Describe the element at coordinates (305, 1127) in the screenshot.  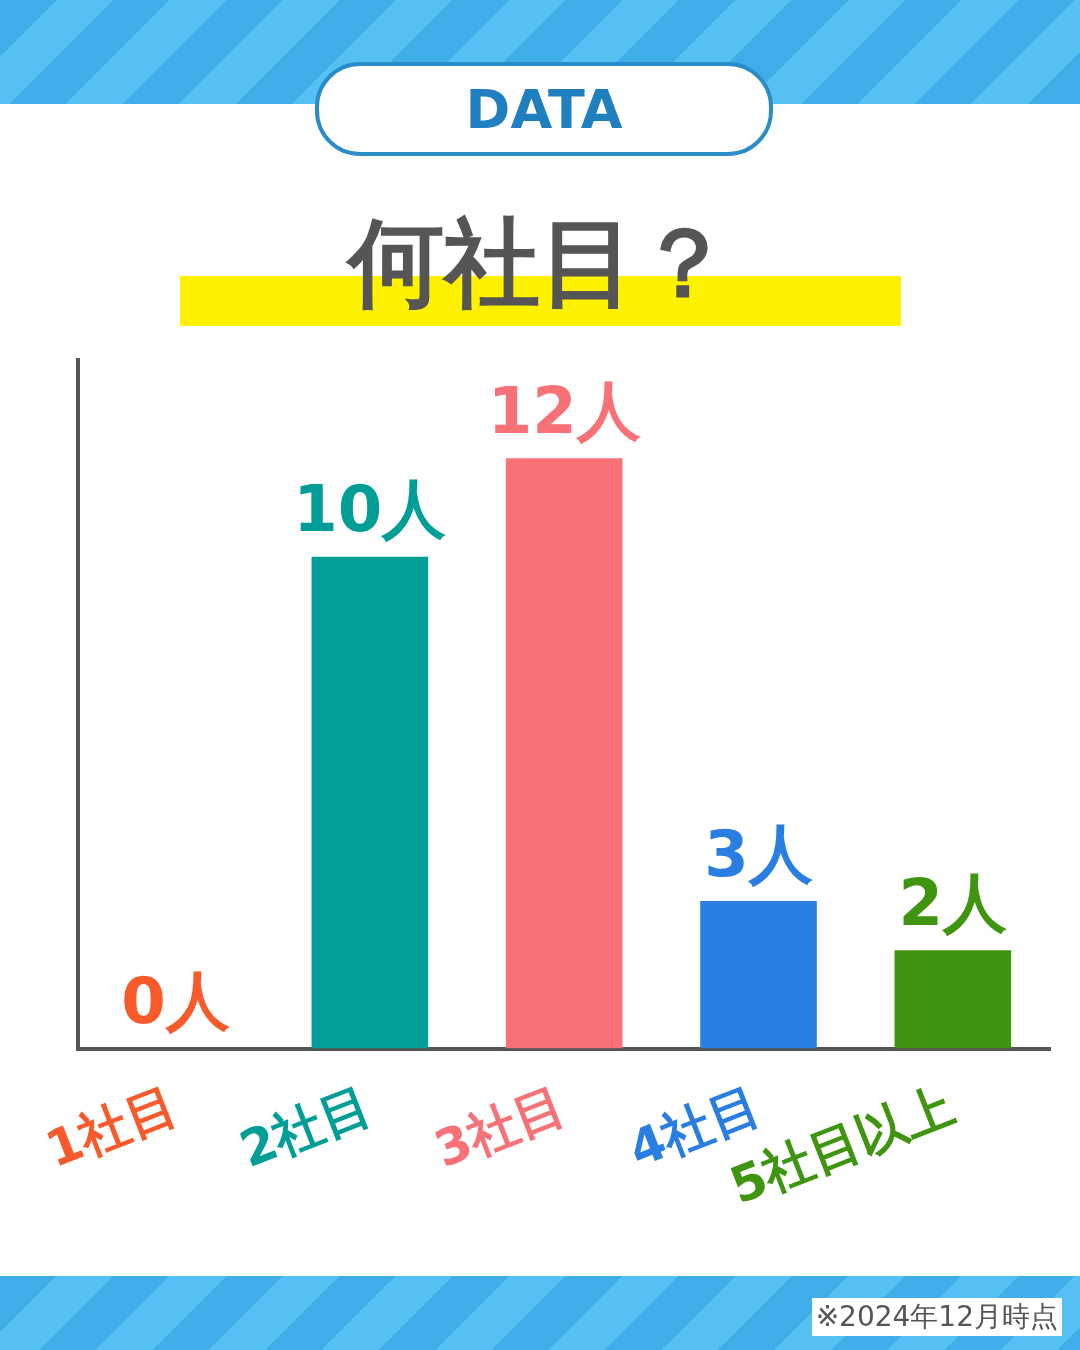
I see `x-tick-label: 2社目` at that location.